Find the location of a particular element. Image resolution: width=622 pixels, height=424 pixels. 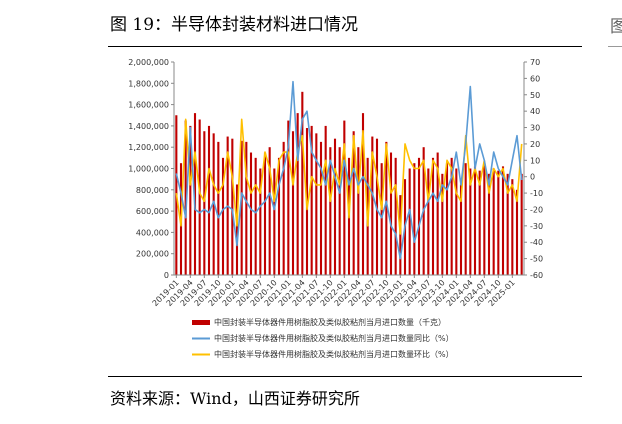

bottom-rule is located at coordinates (345, 376).